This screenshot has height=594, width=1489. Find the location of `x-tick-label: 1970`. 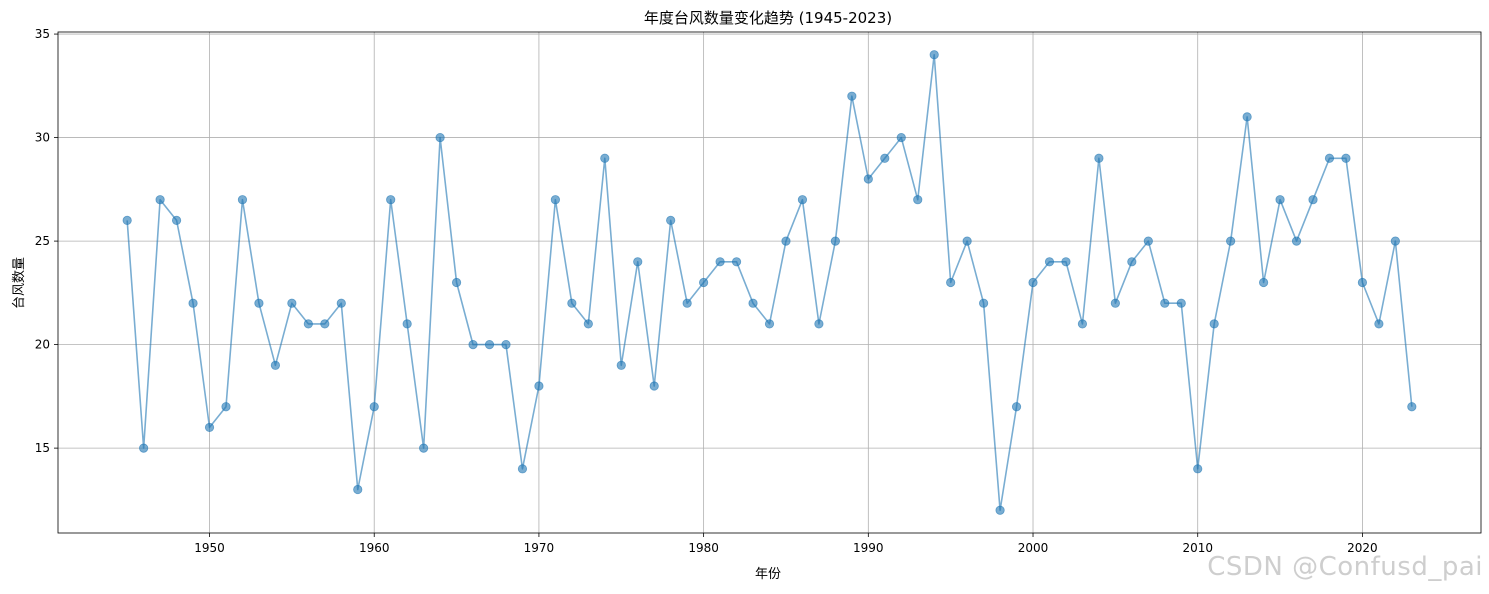

x-tick-label: 1970 is located at coordinates (539, 548).